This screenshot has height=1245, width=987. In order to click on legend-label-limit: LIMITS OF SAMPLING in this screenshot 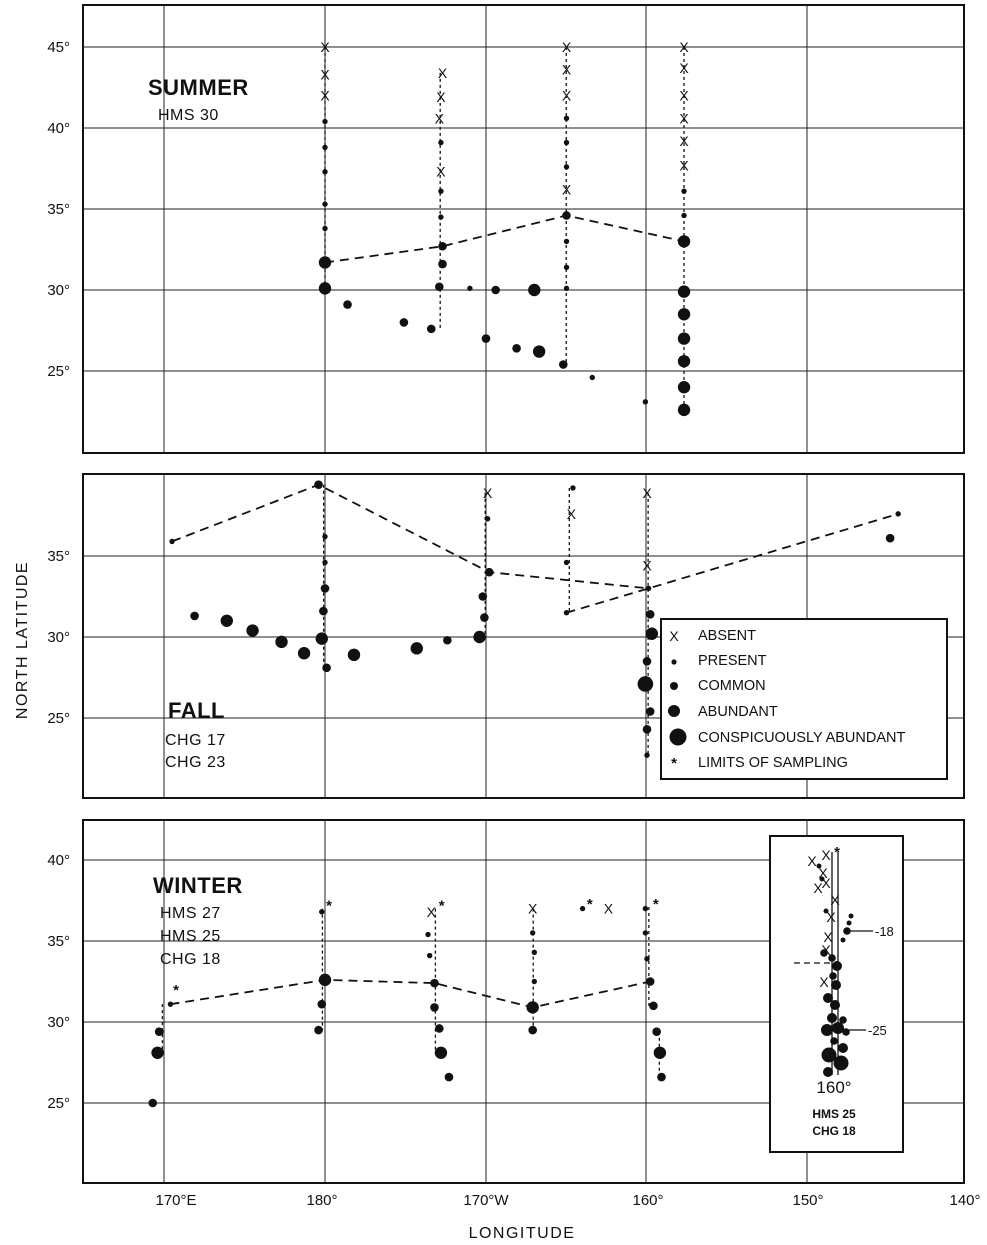, I will do `click(773, 763)`.